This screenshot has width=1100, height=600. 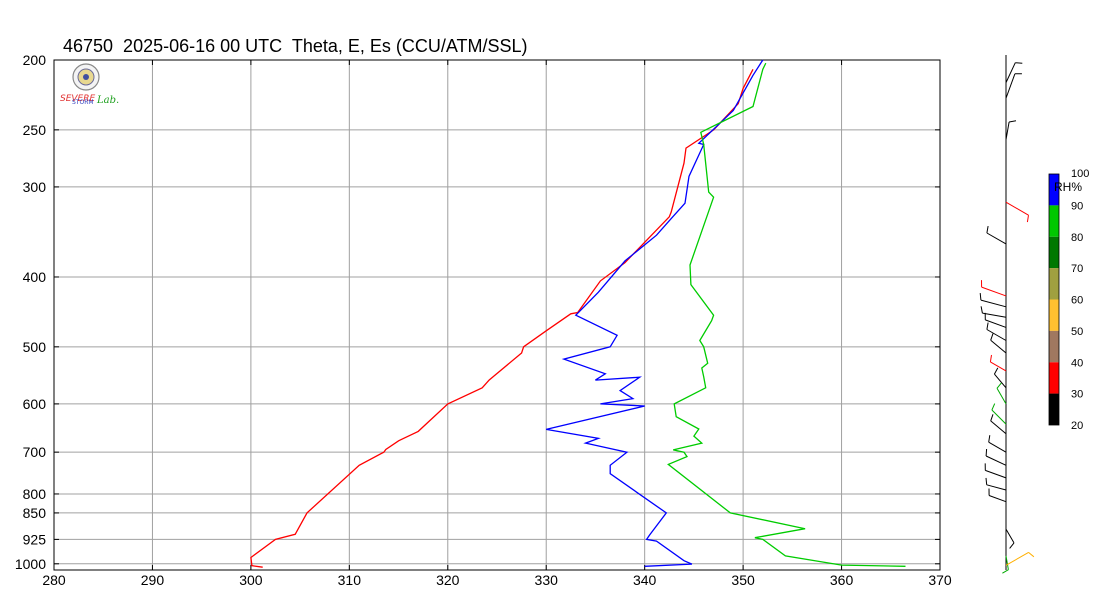 I want to click on x-tick-label: 340, so click(x=645, y=580).